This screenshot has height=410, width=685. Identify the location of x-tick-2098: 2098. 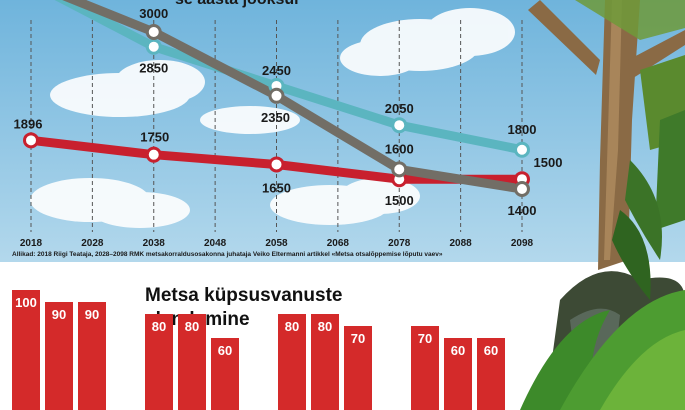
(522, 243).